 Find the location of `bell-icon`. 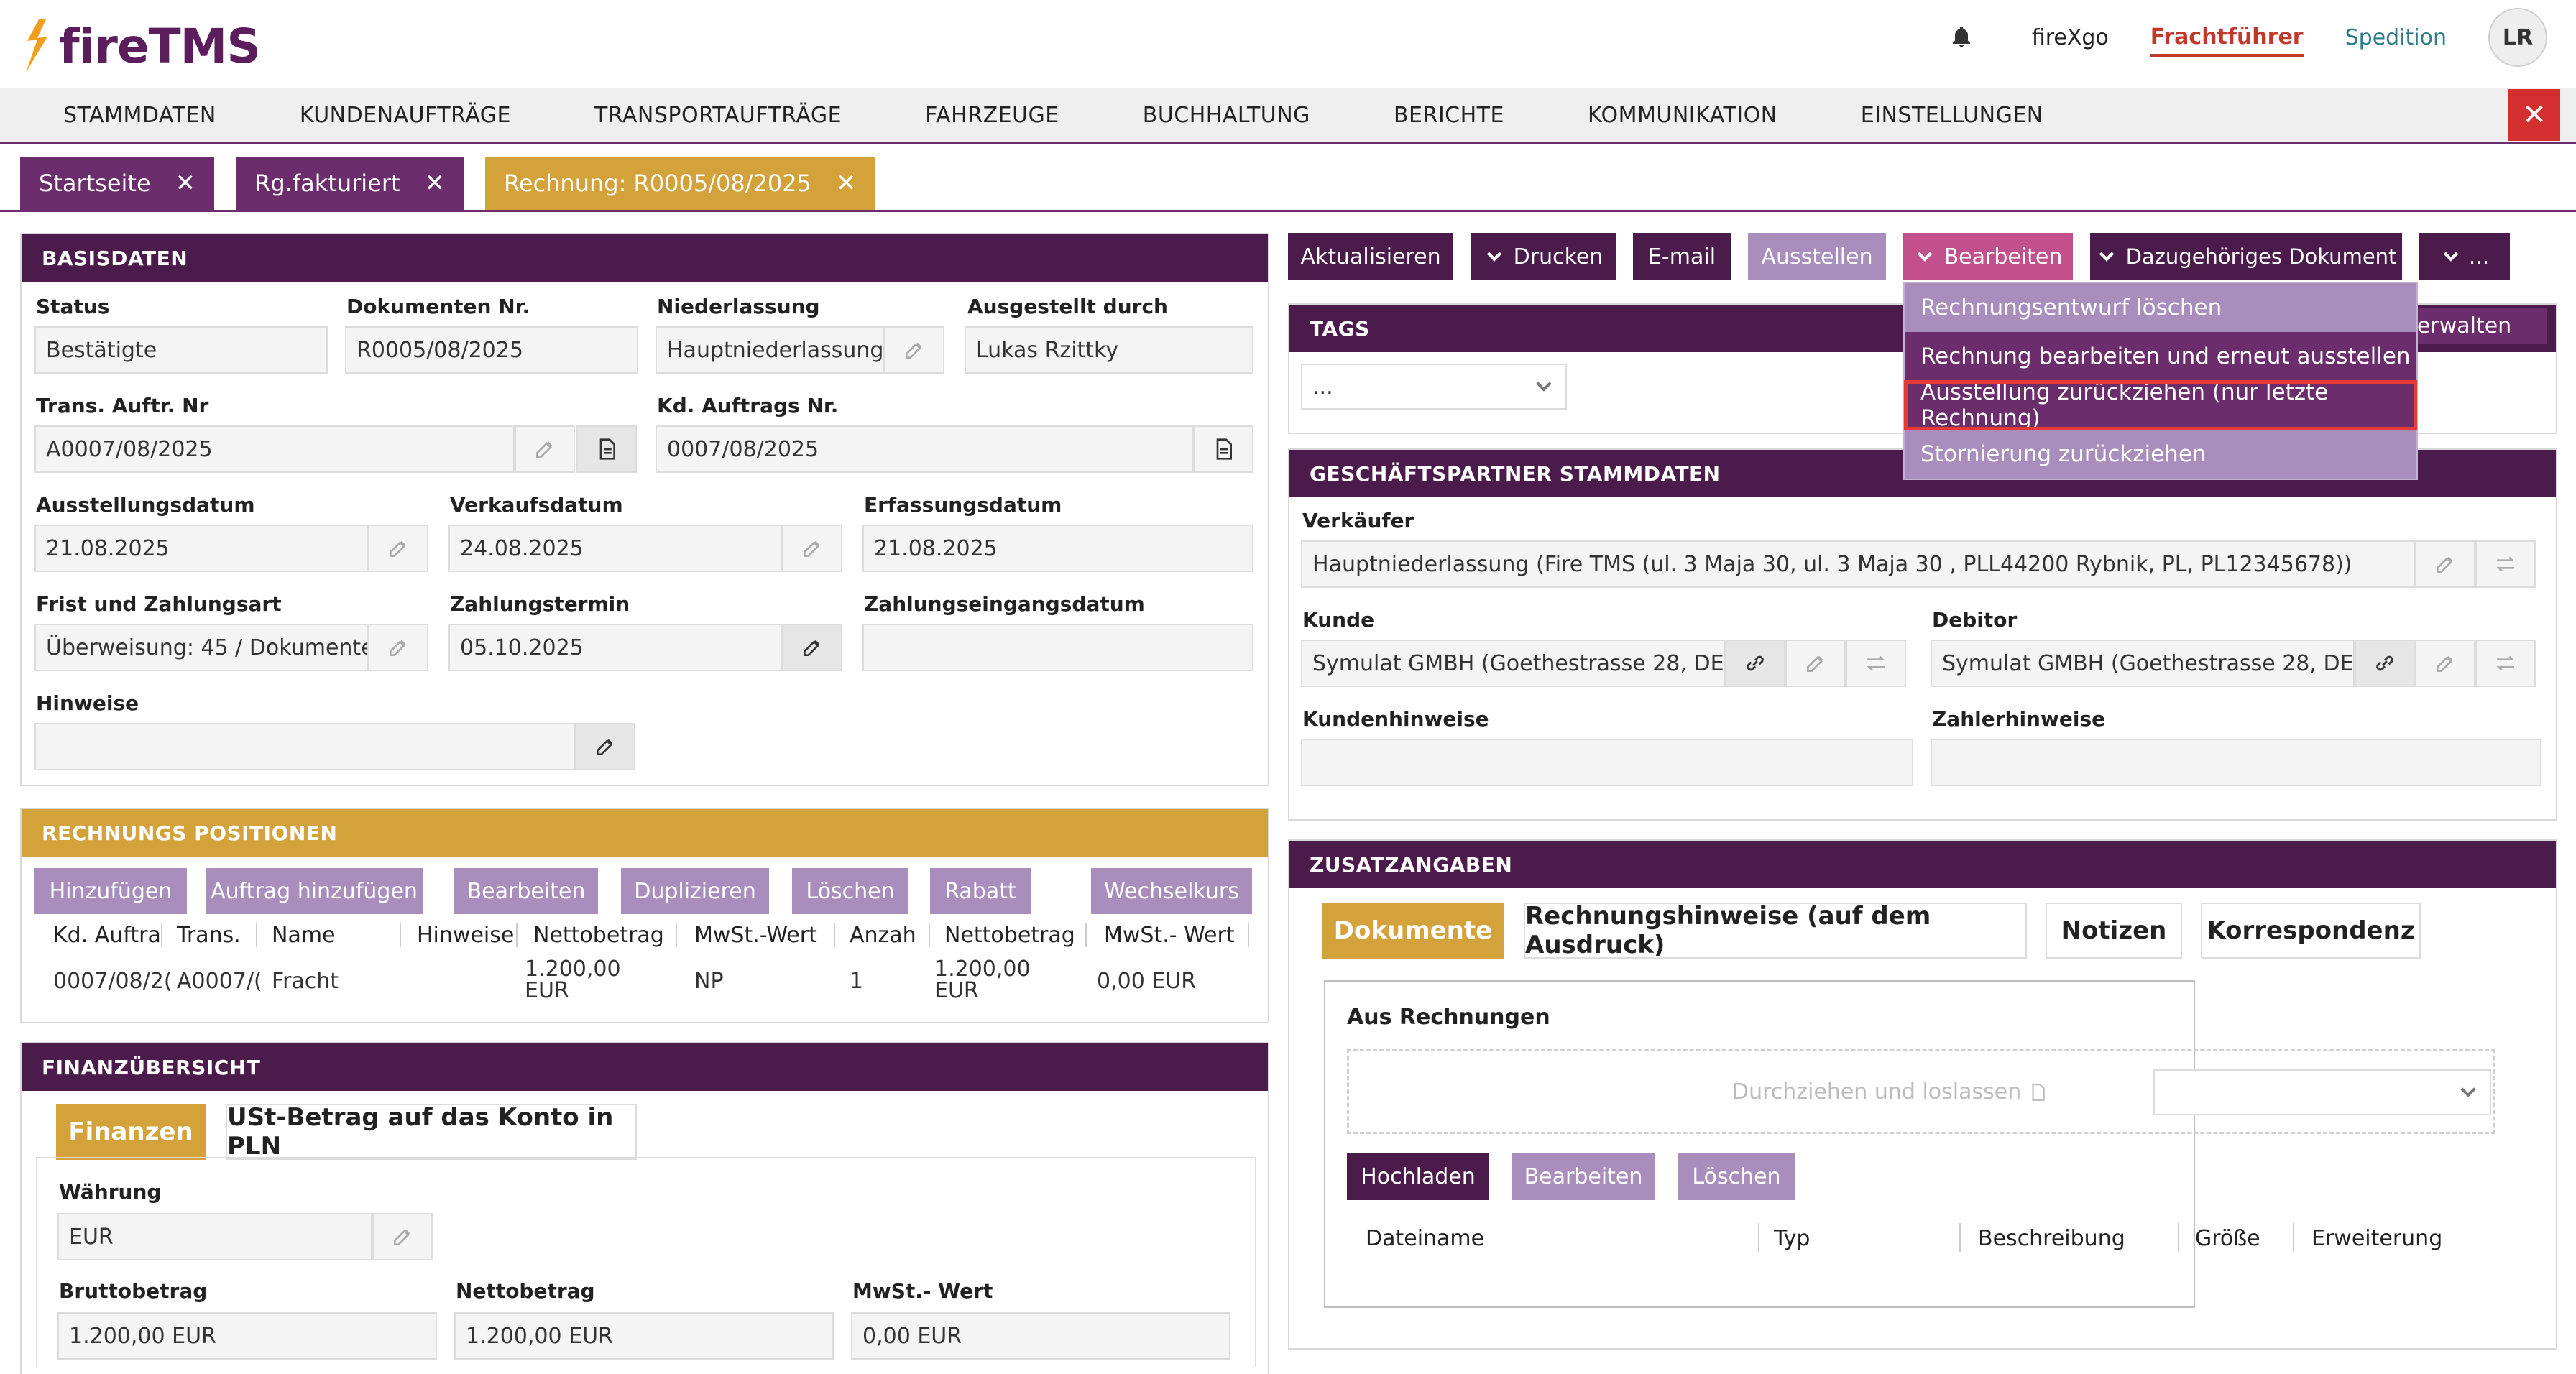

bell-icon is located at coordinates (1961, 37).